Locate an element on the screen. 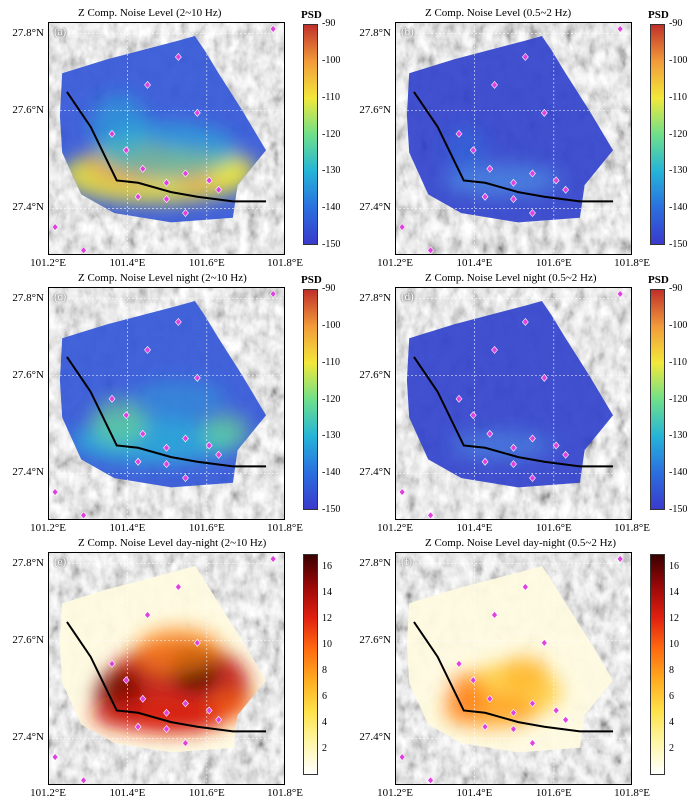 The image size is (700, 808). latitude-label: 27.6°N is located at coordinates (28, 109).